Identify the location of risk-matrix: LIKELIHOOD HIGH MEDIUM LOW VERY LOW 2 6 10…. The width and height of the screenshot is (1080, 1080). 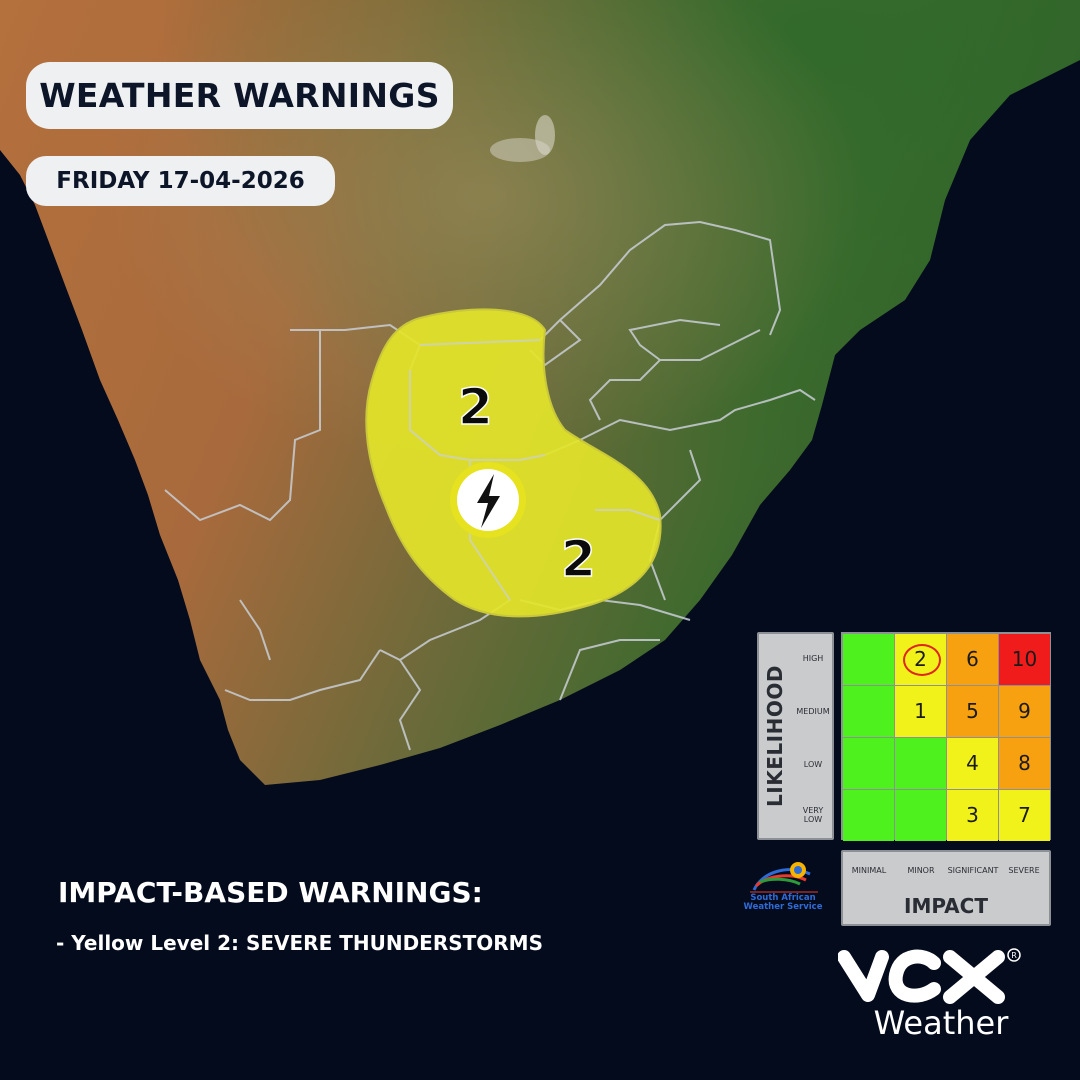
(904, 778).